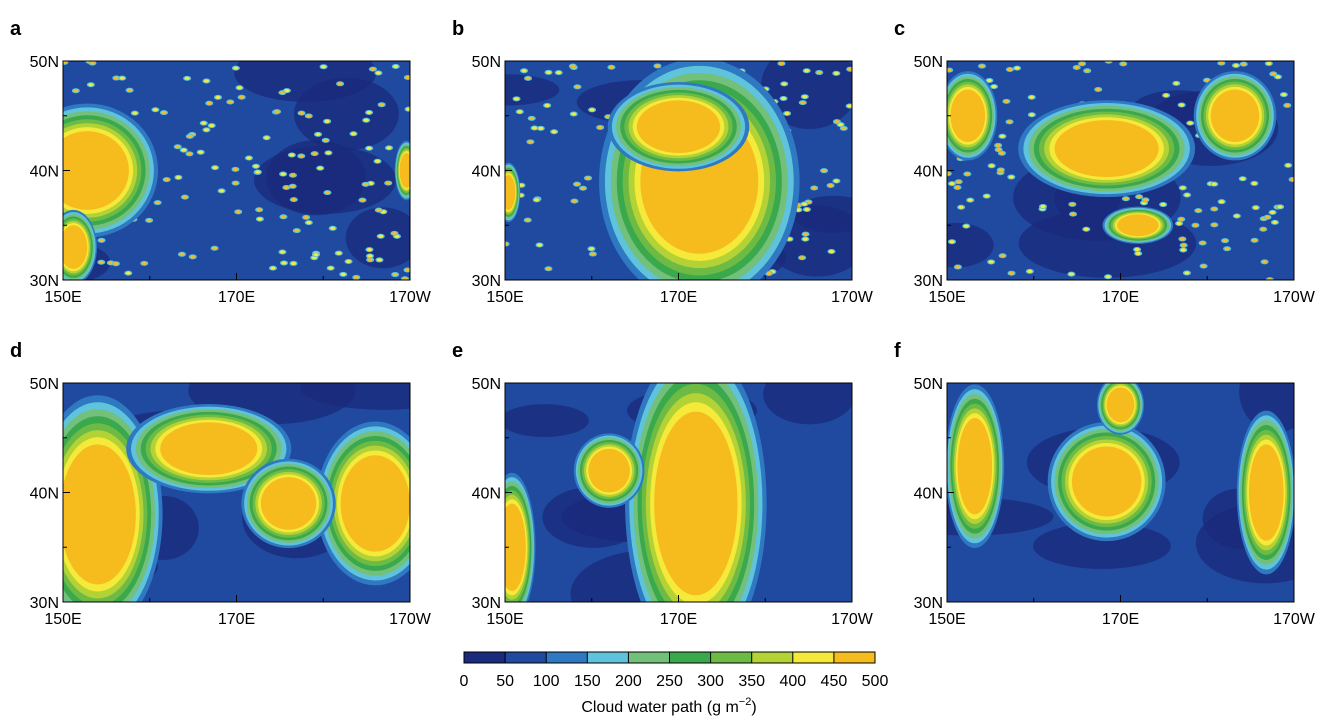  I want to click on lat-label: 30N, so click(44, 603).